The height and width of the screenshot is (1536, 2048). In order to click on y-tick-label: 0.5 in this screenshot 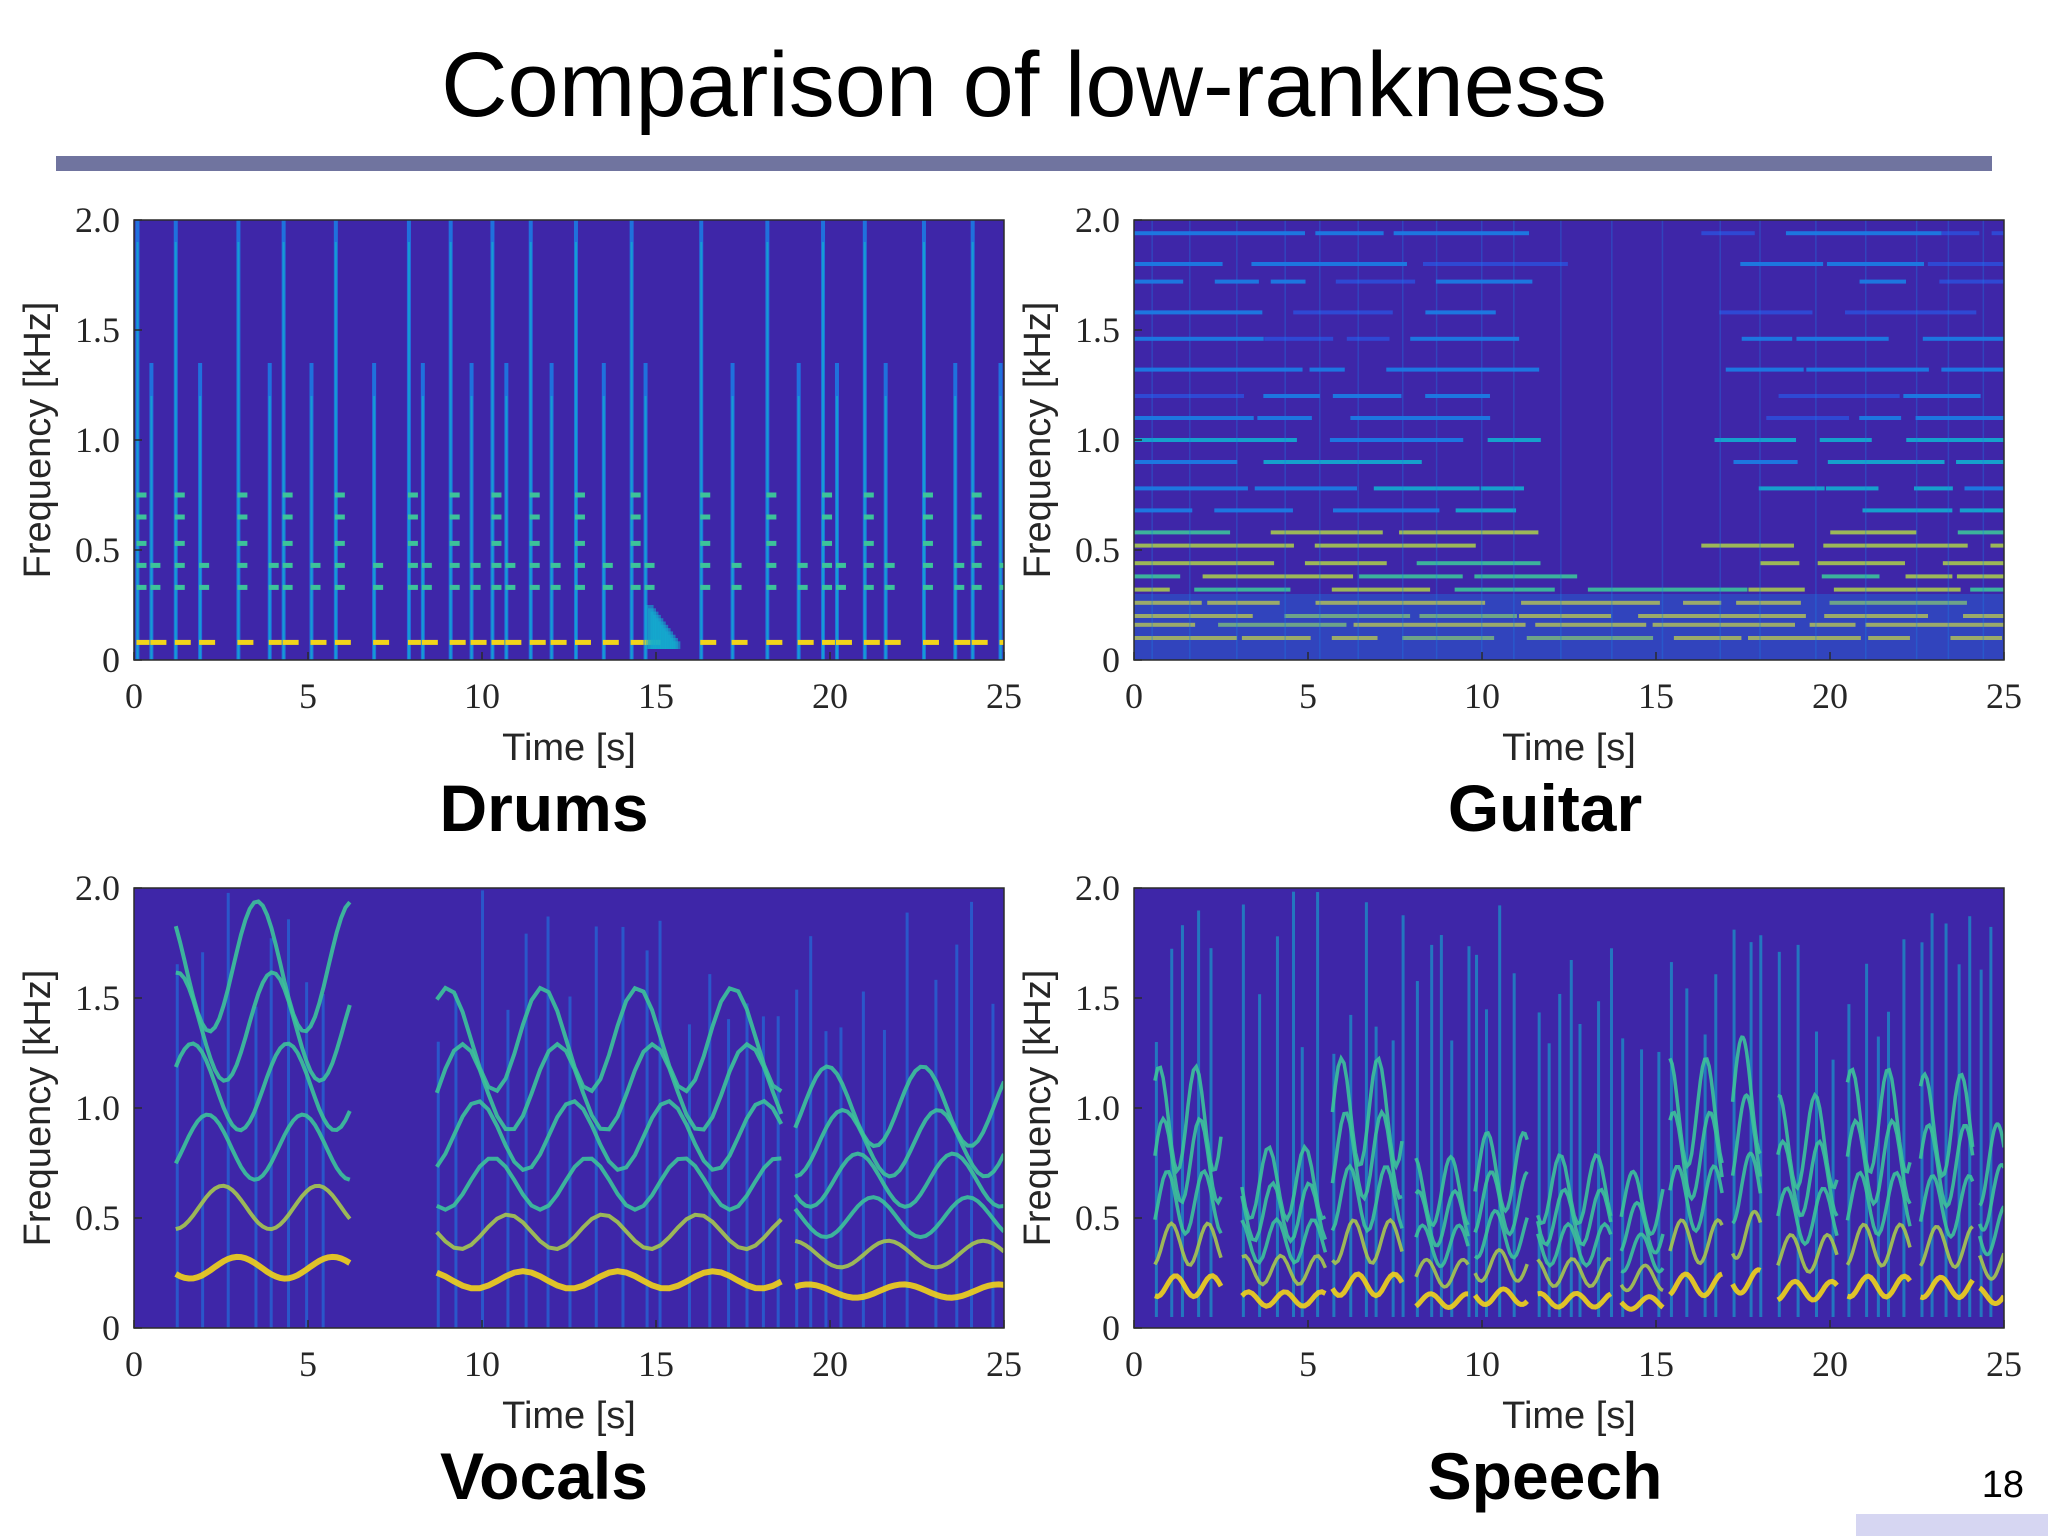, I will do `click(97, 1218)`.